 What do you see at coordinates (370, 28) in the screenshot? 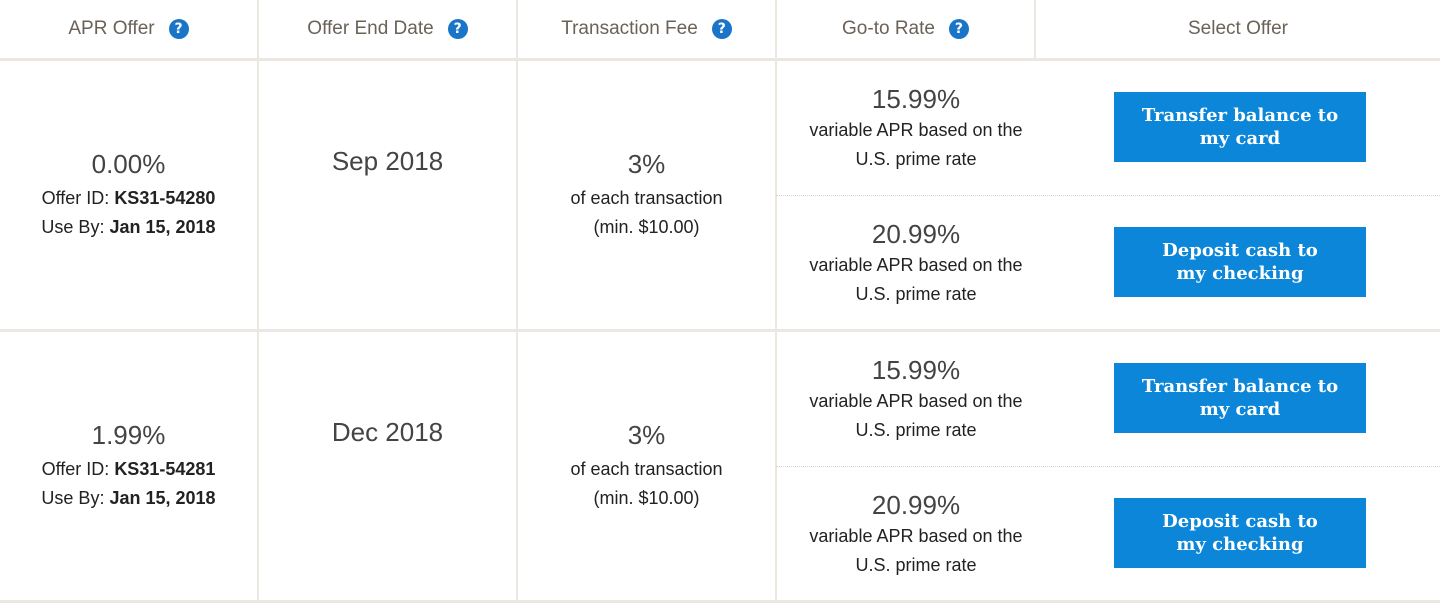
I see `header-label: Offer End Date` at bounding box center [370, 28].